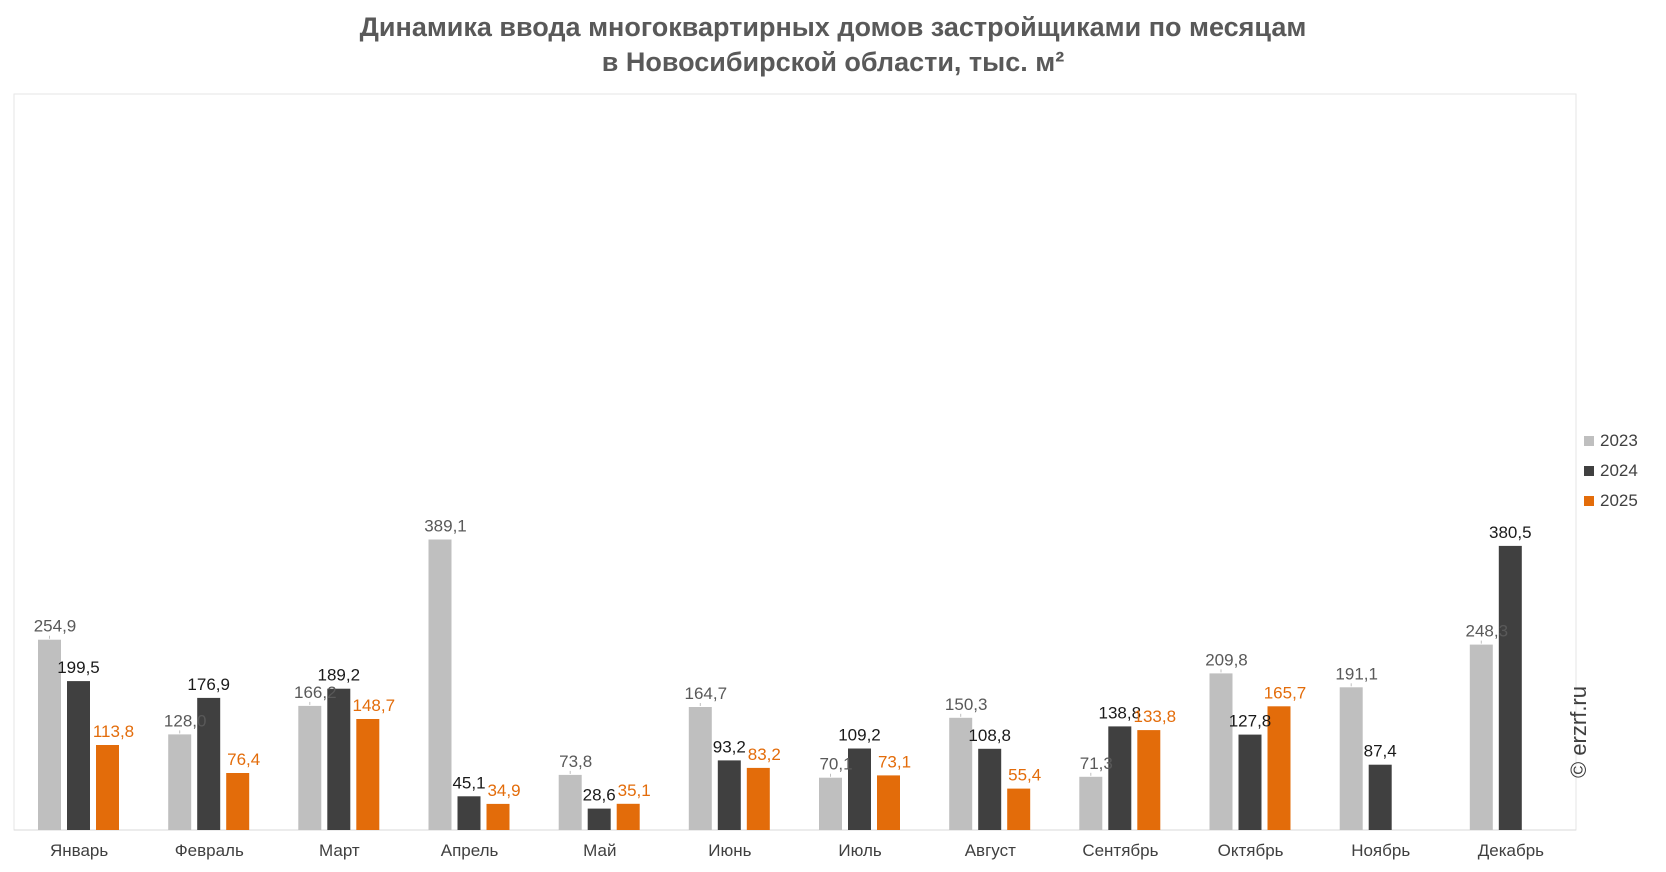  I want to click on data-label-2024-6: 109,2, so click(859, 735).